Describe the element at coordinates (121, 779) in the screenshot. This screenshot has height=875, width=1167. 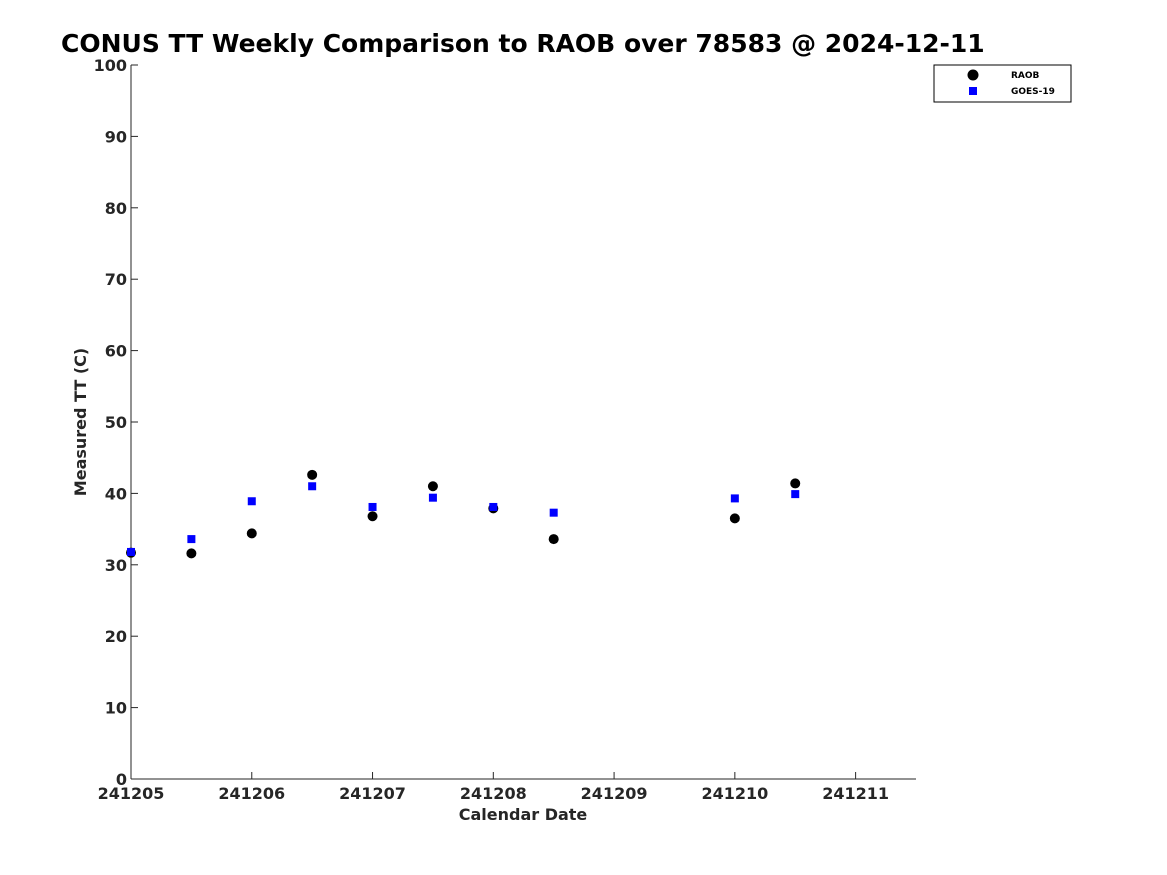
I see `y-tick-label: 0` at that location.